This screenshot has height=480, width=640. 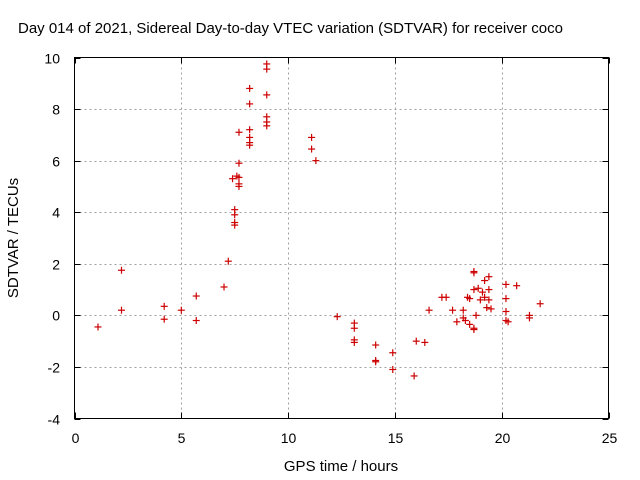 I want to click on x-tick-label: 25, so click(x=610, y=438).